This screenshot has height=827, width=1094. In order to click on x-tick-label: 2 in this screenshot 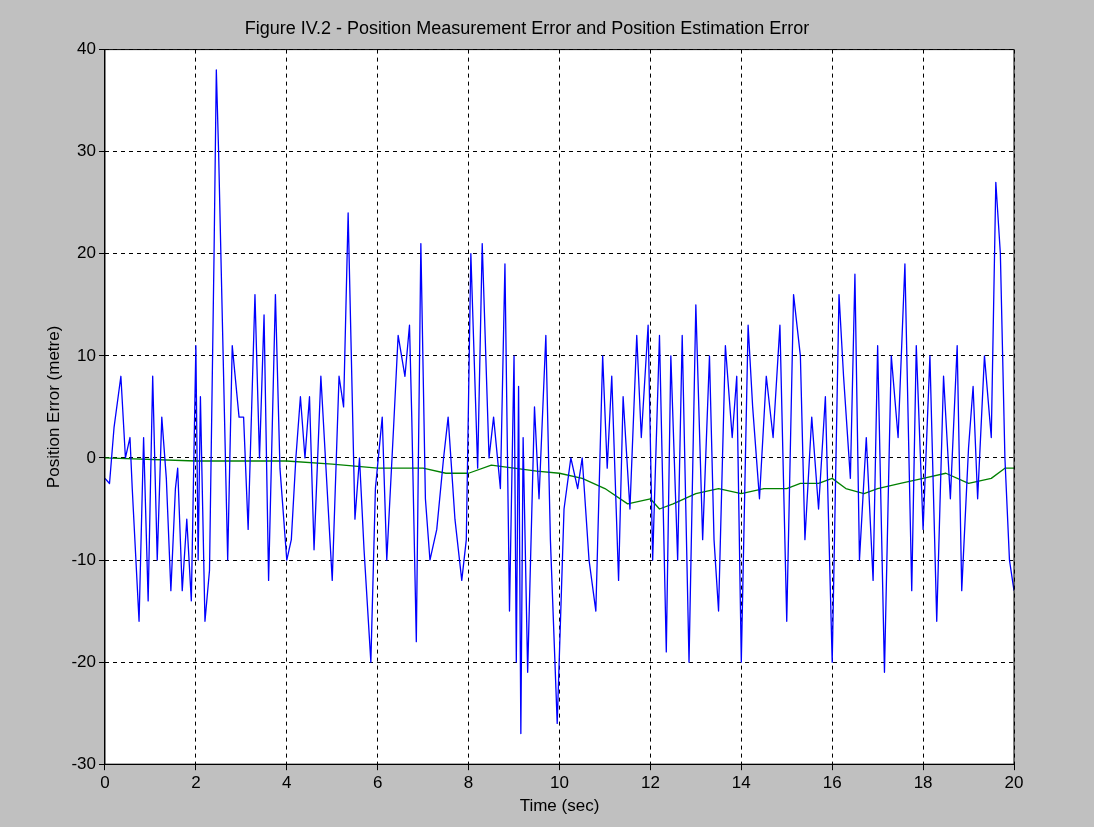, I will do `click(196, 783)`.